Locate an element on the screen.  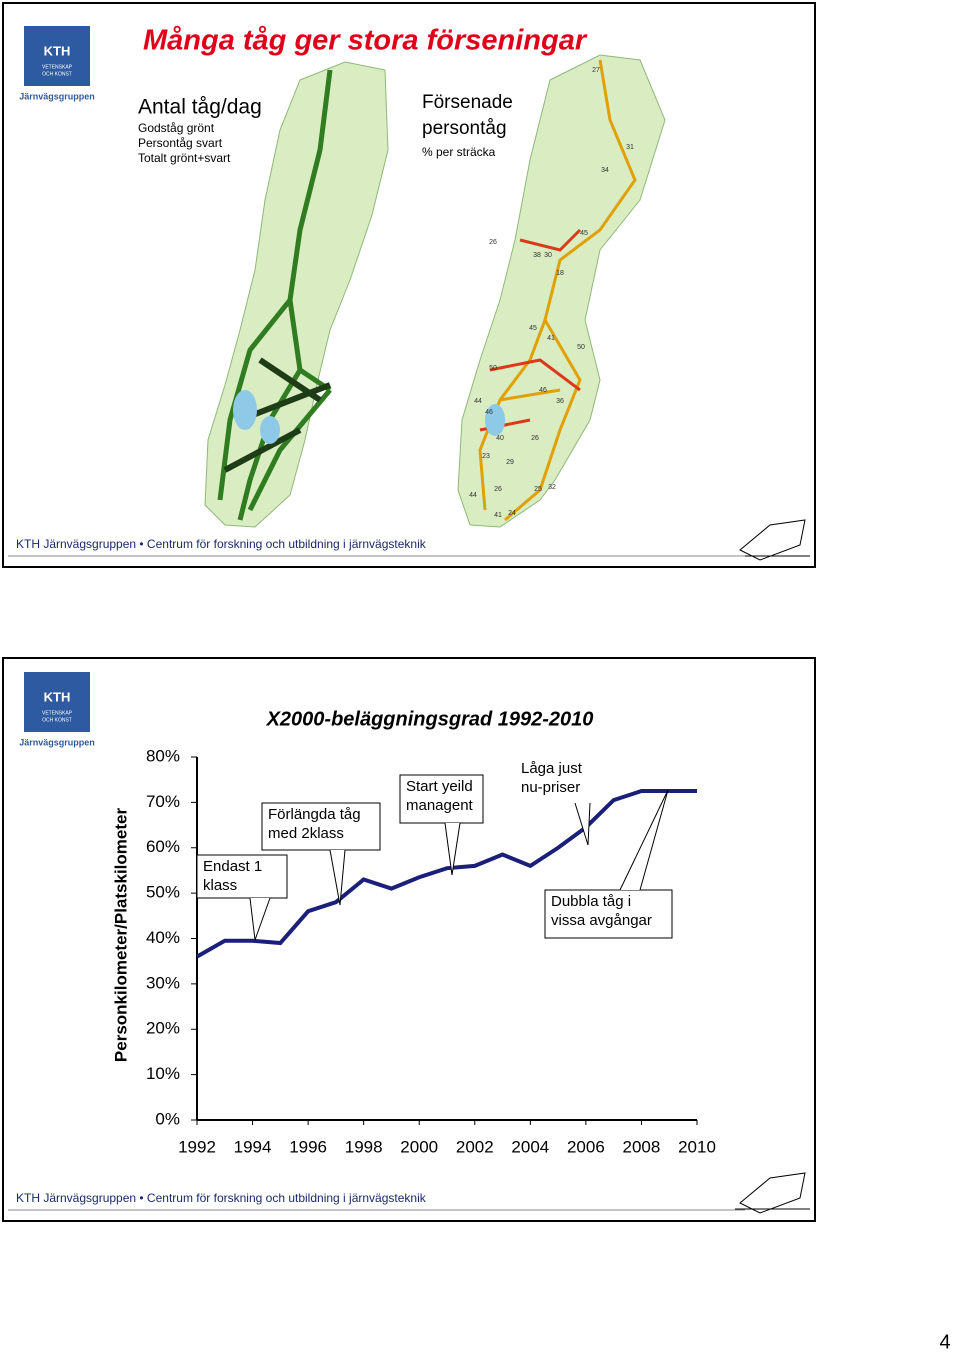
callout-text: Dubbla tåg i is located at coordinates (591, 901).